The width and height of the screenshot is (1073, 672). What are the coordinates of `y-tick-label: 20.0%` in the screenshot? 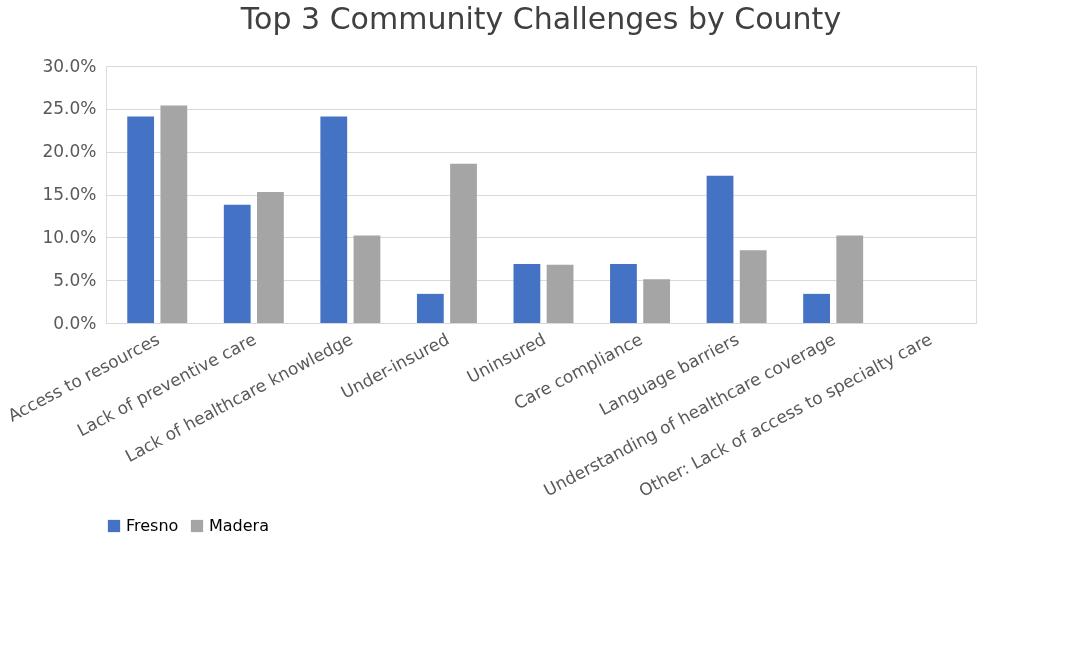 It's located at (69, 151).